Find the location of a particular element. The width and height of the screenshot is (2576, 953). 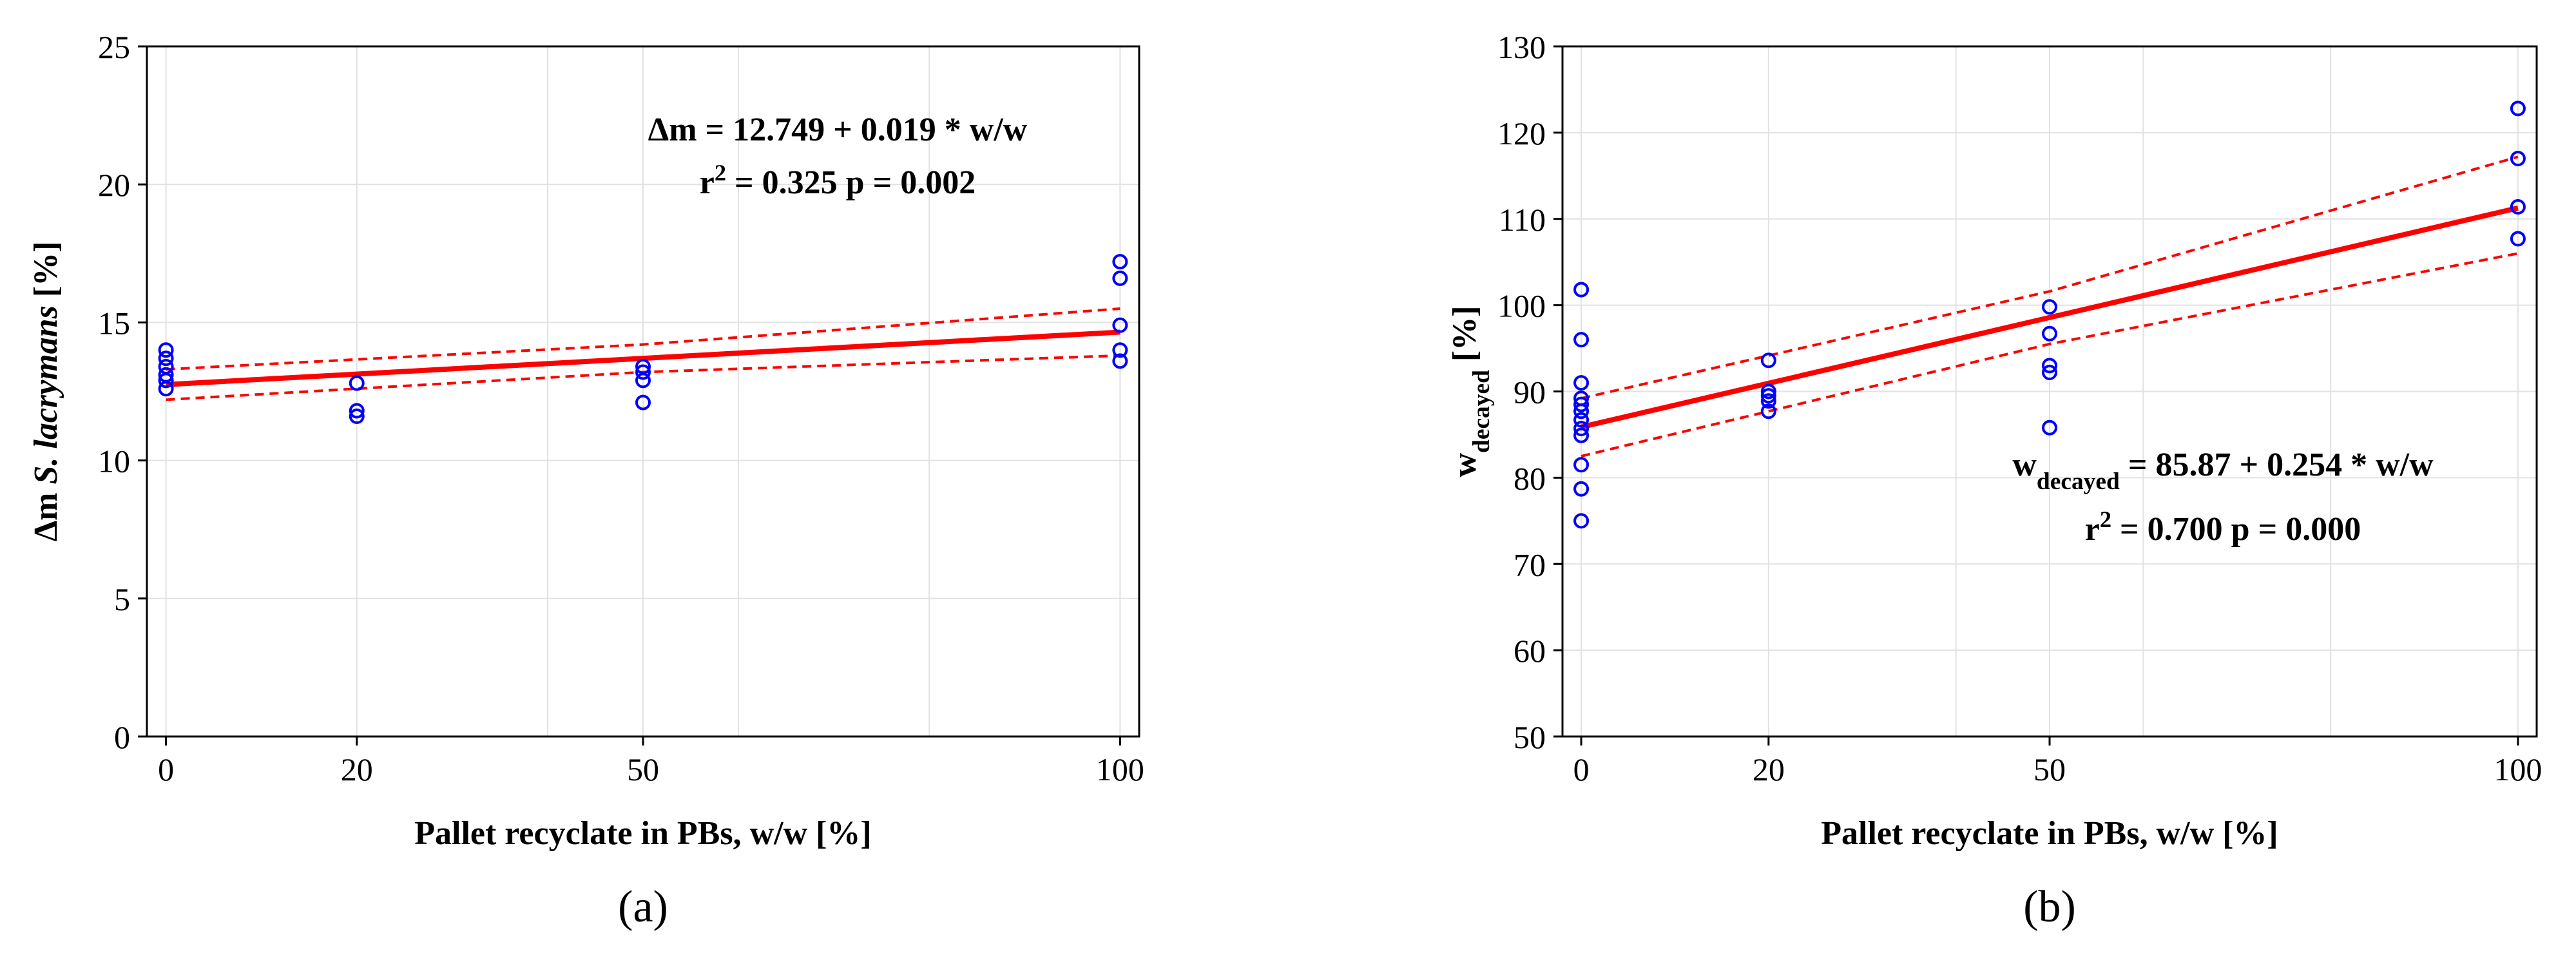

y-tick-label: 25 is located at coordinates (114, 47).